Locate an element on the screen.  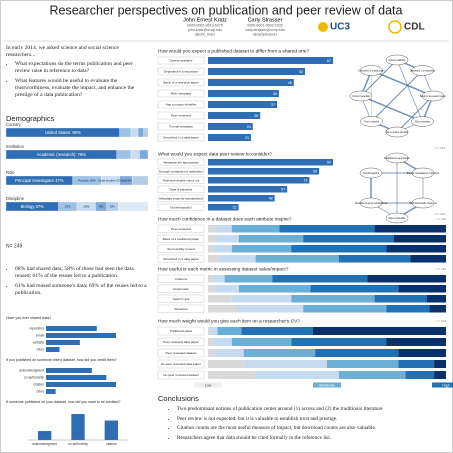
category-label: Described in a data paper is located at coordinates (180, 259).